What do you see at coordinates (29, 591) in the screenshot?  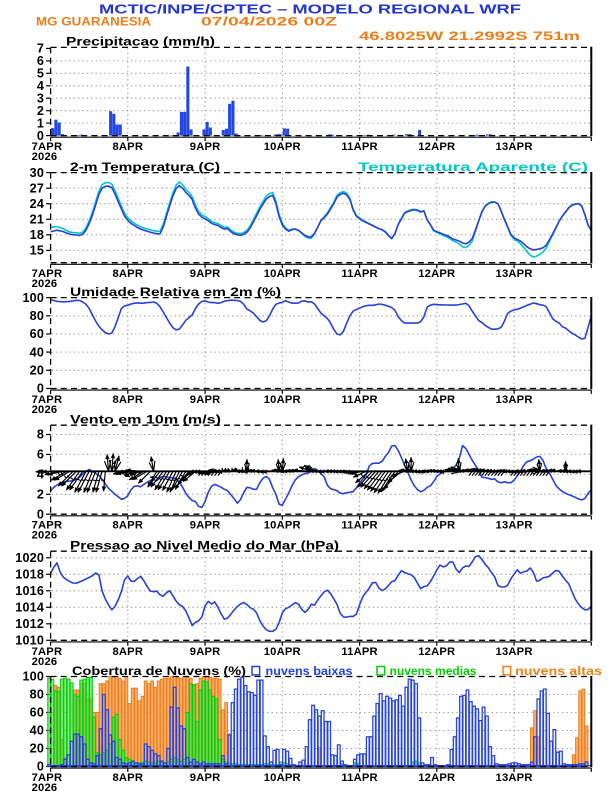 I see `svg-text: 1016` at bounding box center [29, 591].